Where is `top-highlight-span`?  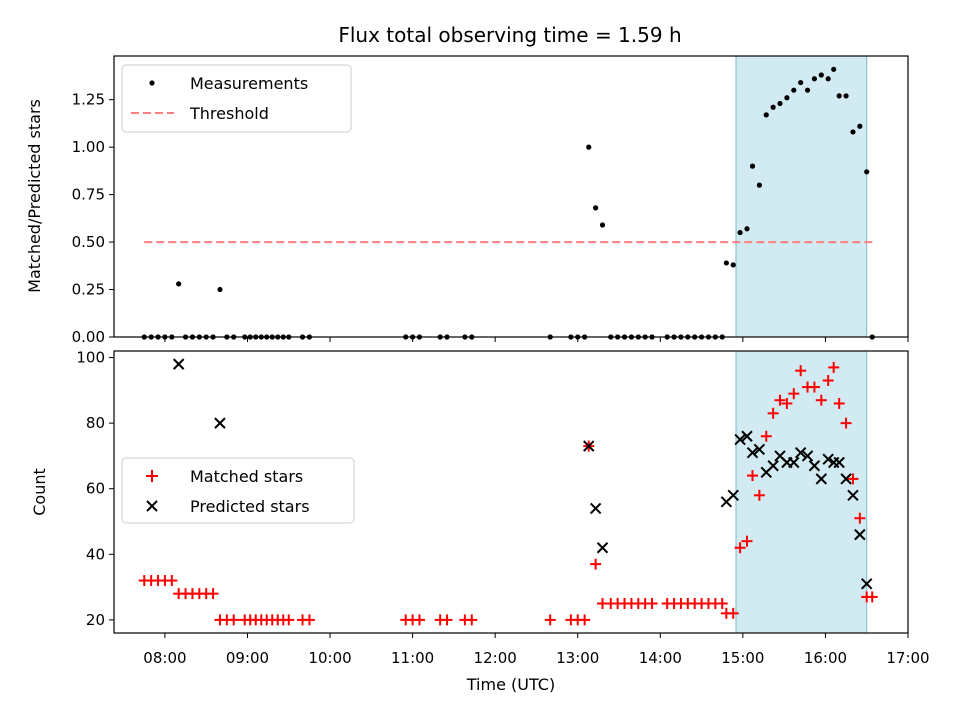
top-highlight-span is located at coordinates (801, 196).